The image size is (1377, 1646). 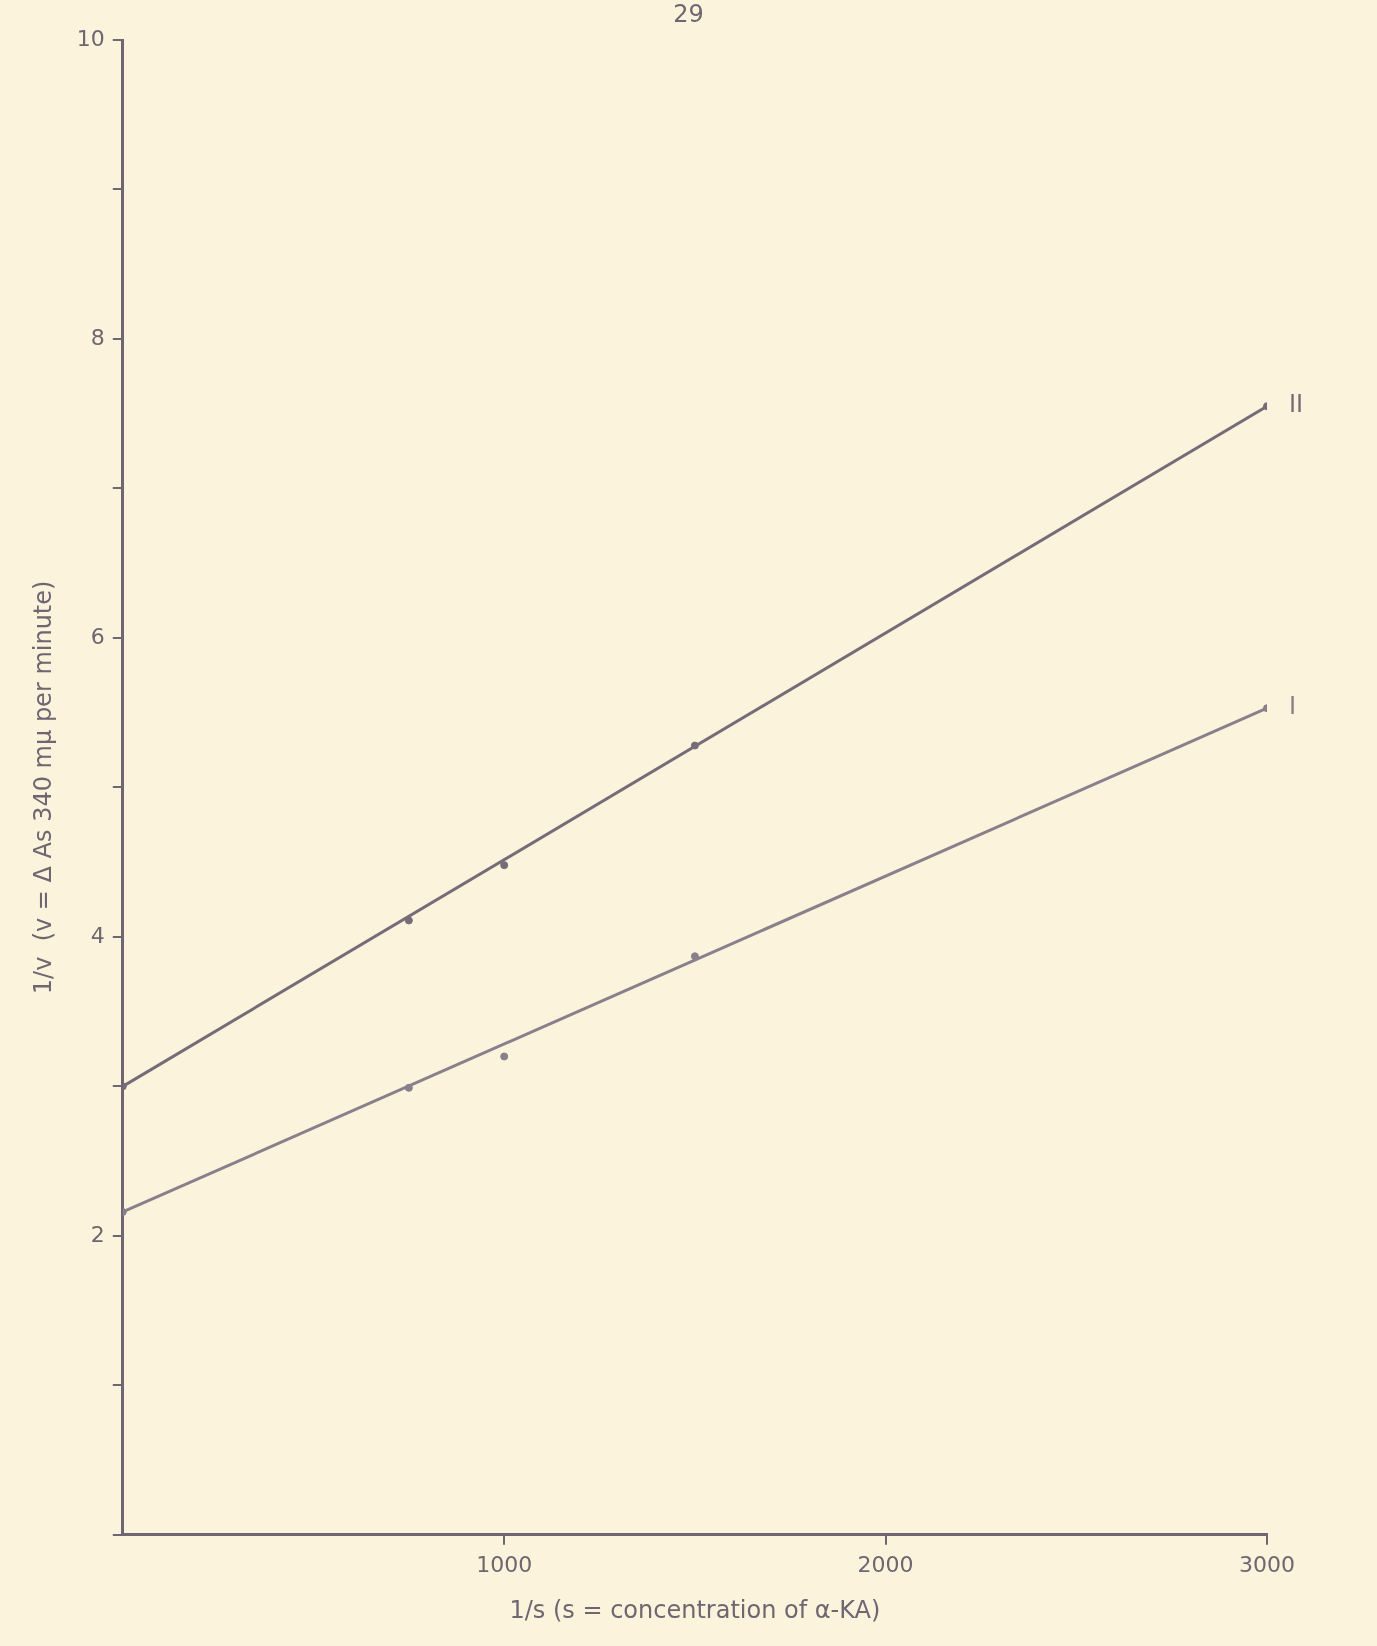 What do you see at coordinates (885, 1564) in the screenshot?
I see `x-tick-label: 2000` at bounding box center [885, 1564].